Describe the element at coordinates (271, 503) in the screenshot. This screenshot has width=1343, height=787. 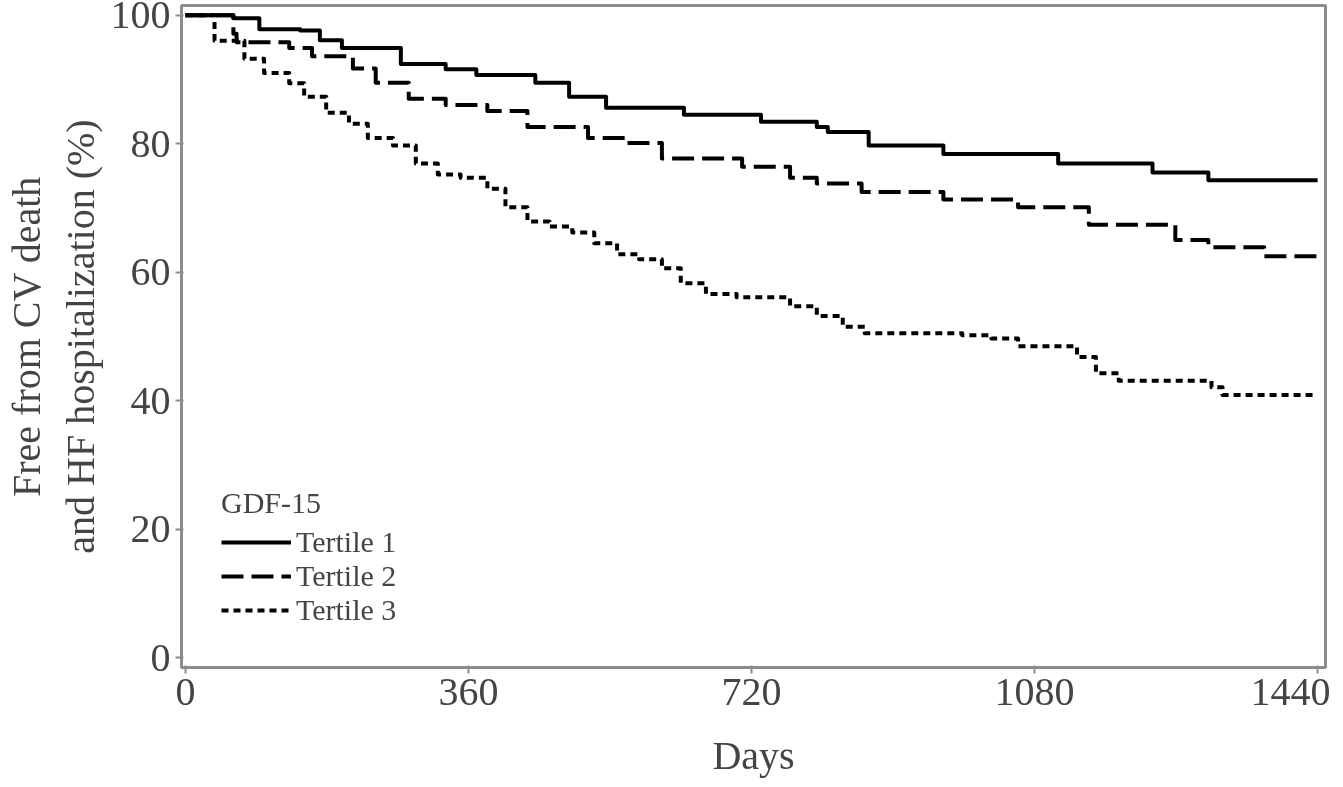
I see `legend-title: GDF-15` at that location.